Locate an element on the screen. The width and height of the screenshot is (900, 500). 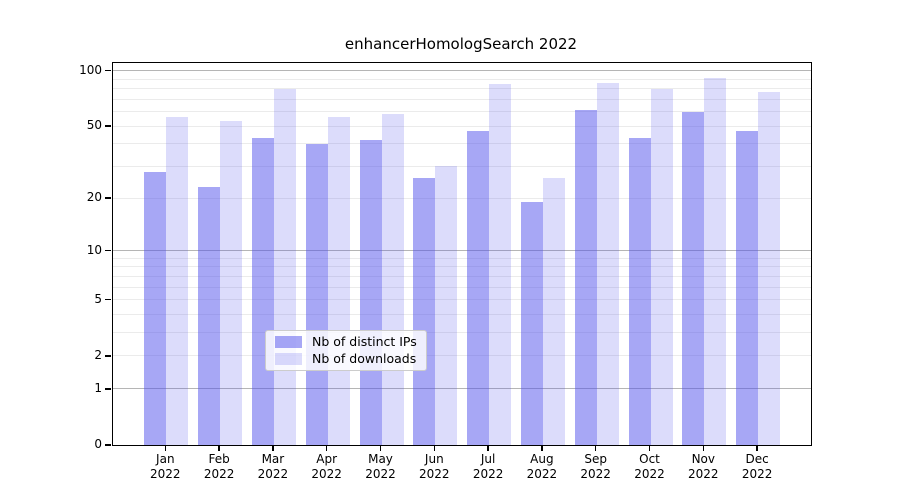
x-tick-label-nov: Nov 2022 is located at coordinates (703, 467).